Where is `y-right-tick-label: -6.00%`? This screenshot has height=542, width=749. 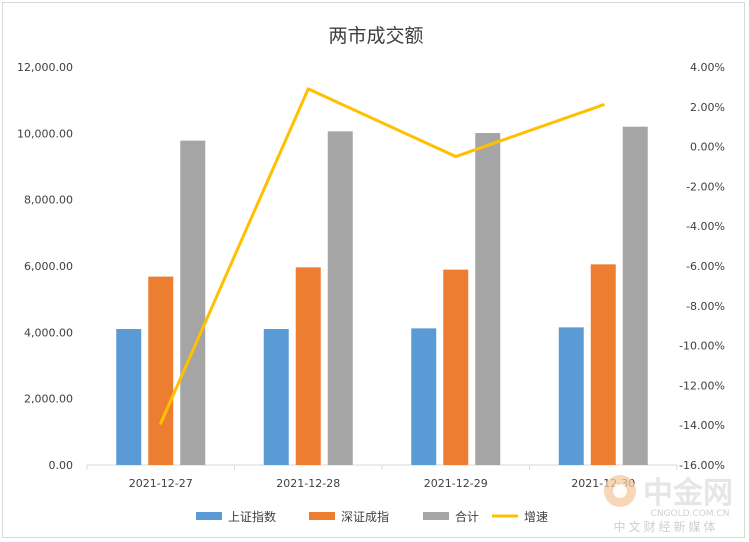
y-right-tick-label: -6.00% is located at coordinates (705, 266).